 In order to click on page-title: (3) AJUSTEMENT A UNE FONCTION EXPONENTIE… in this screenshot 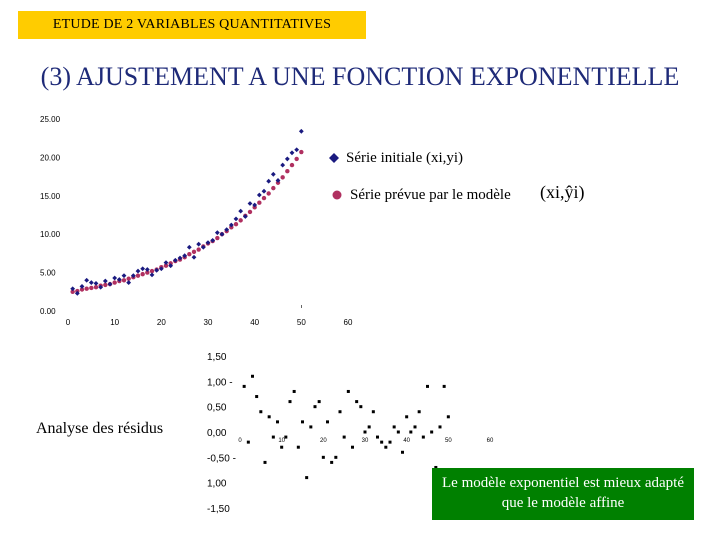, I will do `click(360, 76)`.